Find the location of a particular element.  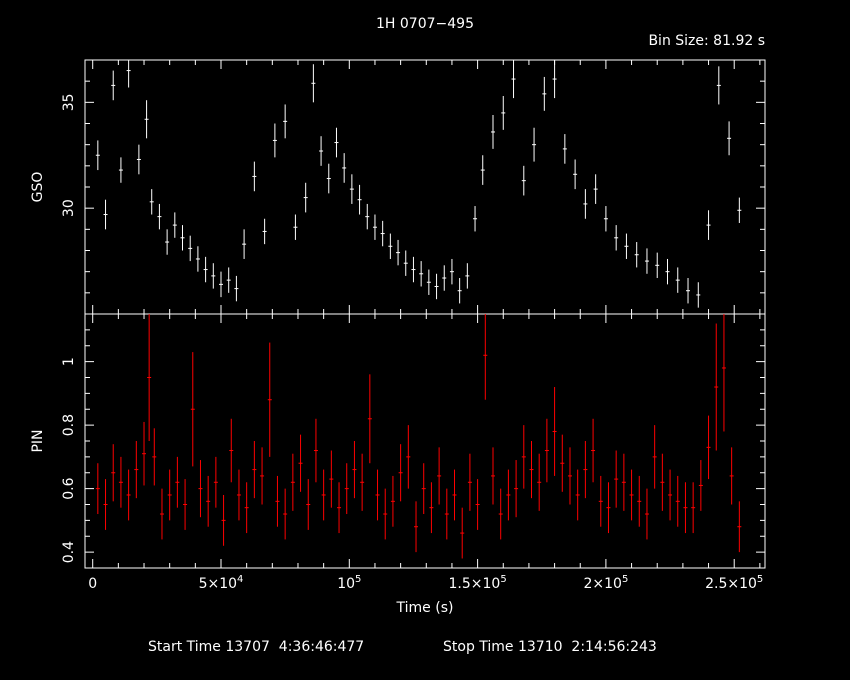

gso-axis-label: GSO is located at coordinates (38, 187).